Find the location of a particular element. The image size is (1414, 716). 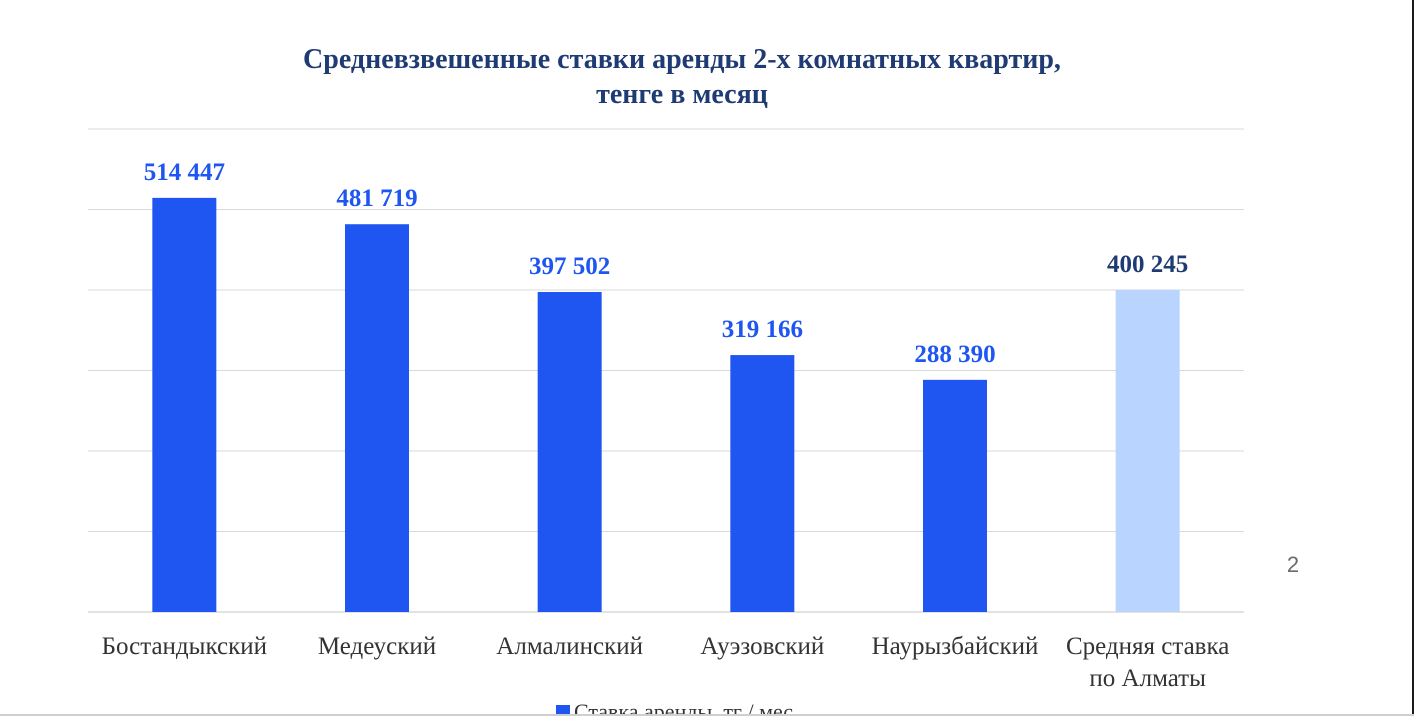

legend: Ставка аренды, тг / мес is located at coordinates (674, 708).